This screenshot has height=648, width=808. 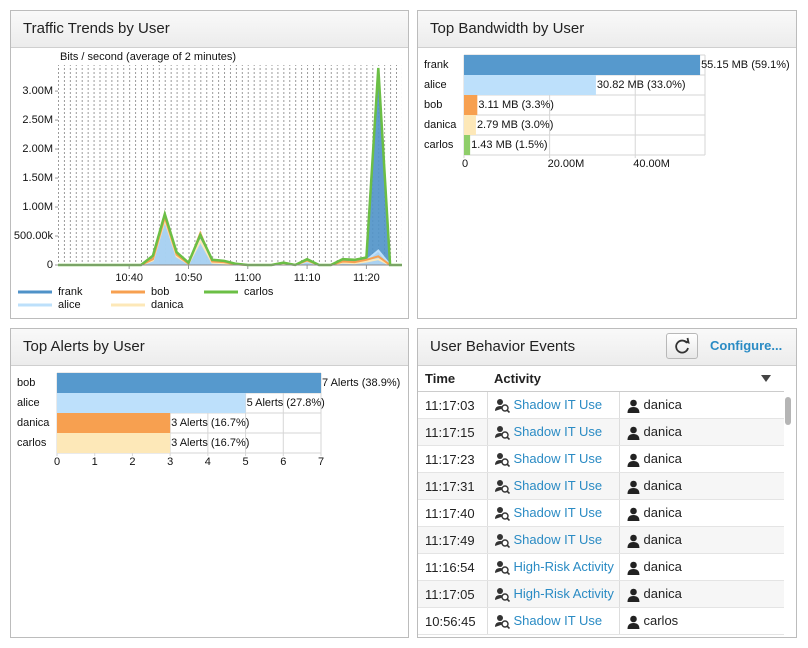 What do you see at coordinates (26, 383) in the screenshot?
I see `category-label: bob` at bounding box center [26, 383].